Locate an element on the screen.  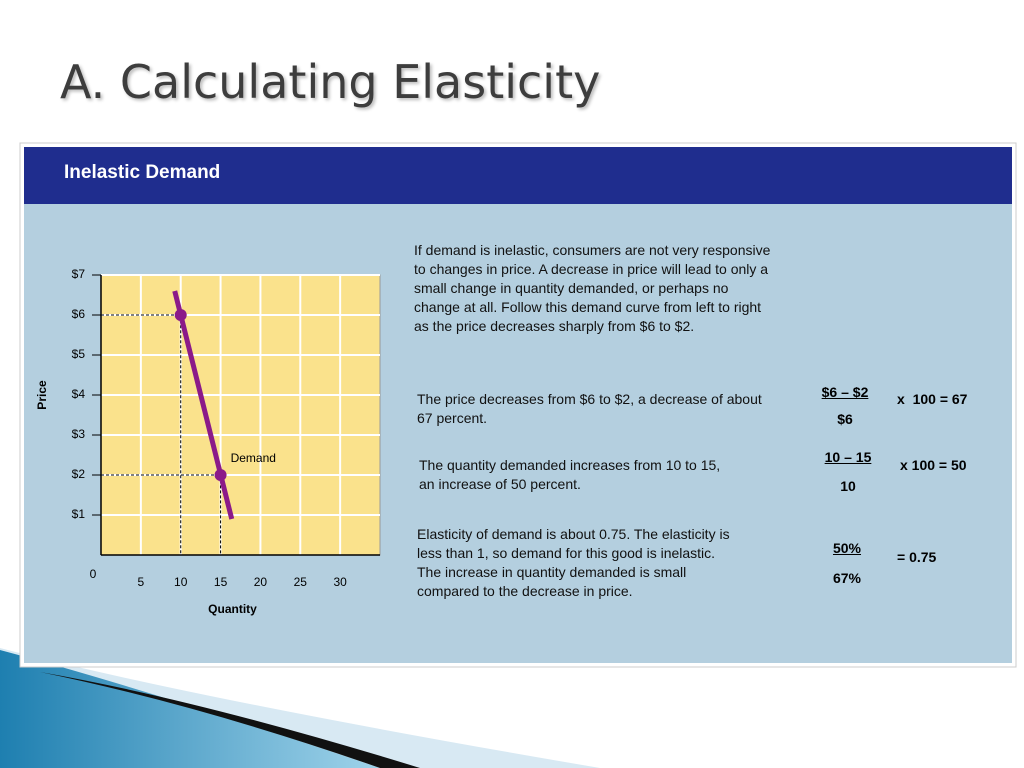
y-tick-label: $5 is located at coordinates (79, 354).